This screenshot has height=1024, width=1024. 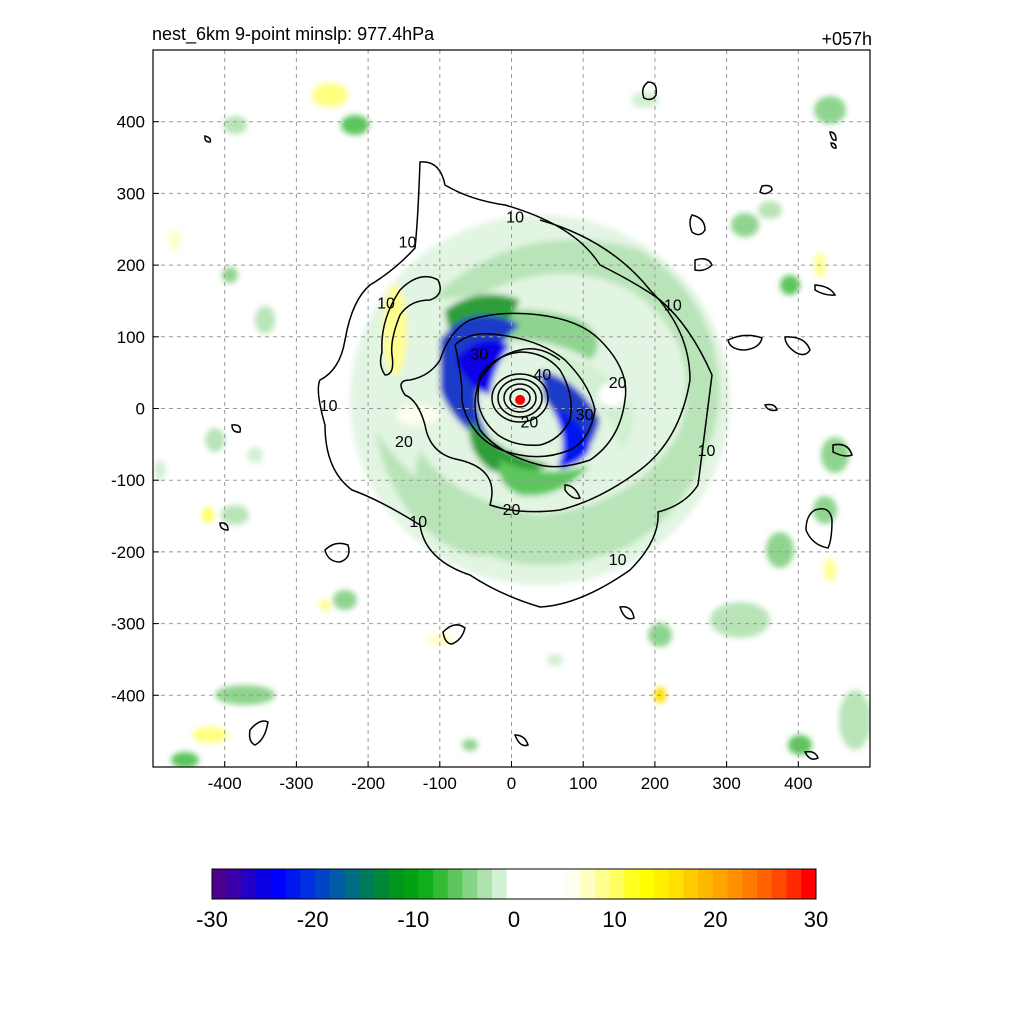 I want to click on colorbar-tick-label: 0, so click(x=514, y=919).